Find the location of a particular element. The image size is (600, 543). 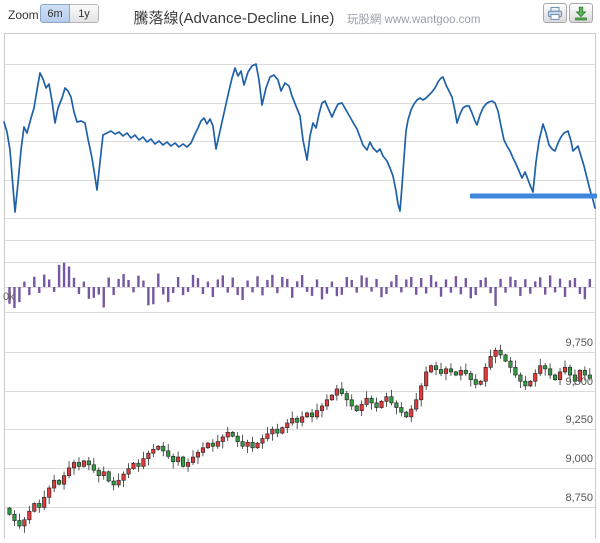

y-axis-label: 9,500 is located at coordinates (579, 381).